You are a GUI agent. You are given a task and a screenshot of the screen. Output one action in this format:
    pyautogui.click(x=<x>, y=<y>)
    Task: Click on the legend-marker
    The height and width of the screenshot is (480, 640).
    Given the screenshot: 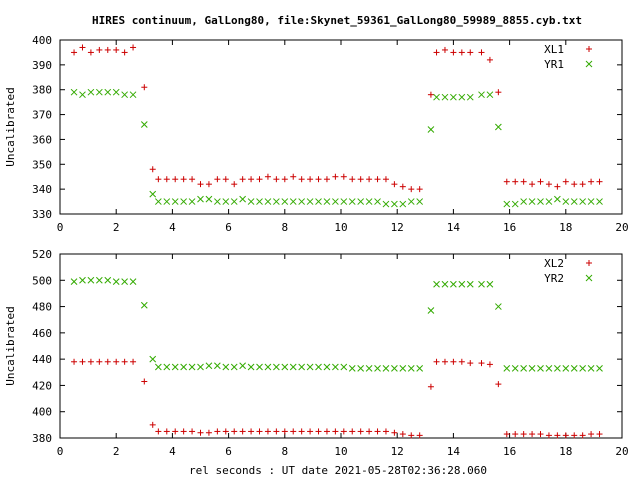 What is the action you would take?
    pyautogui.click(x=589, y=64)
    